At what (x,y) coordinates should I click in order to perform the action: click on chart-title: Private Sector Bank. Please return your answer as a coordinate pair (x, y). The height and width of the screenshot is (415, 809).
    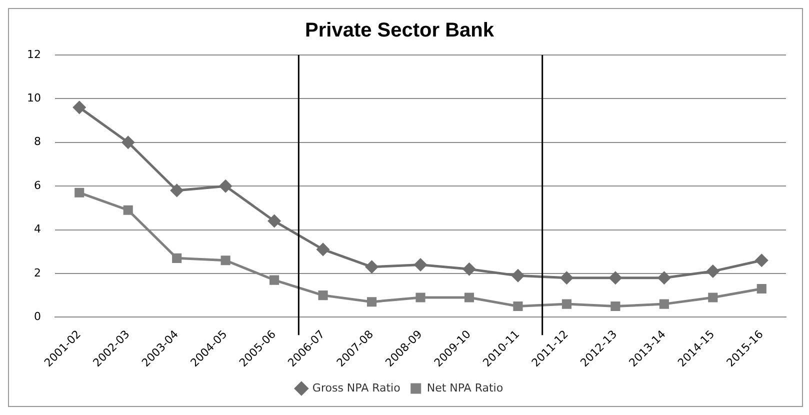
    Looking at the image, I should click on (400, 31).